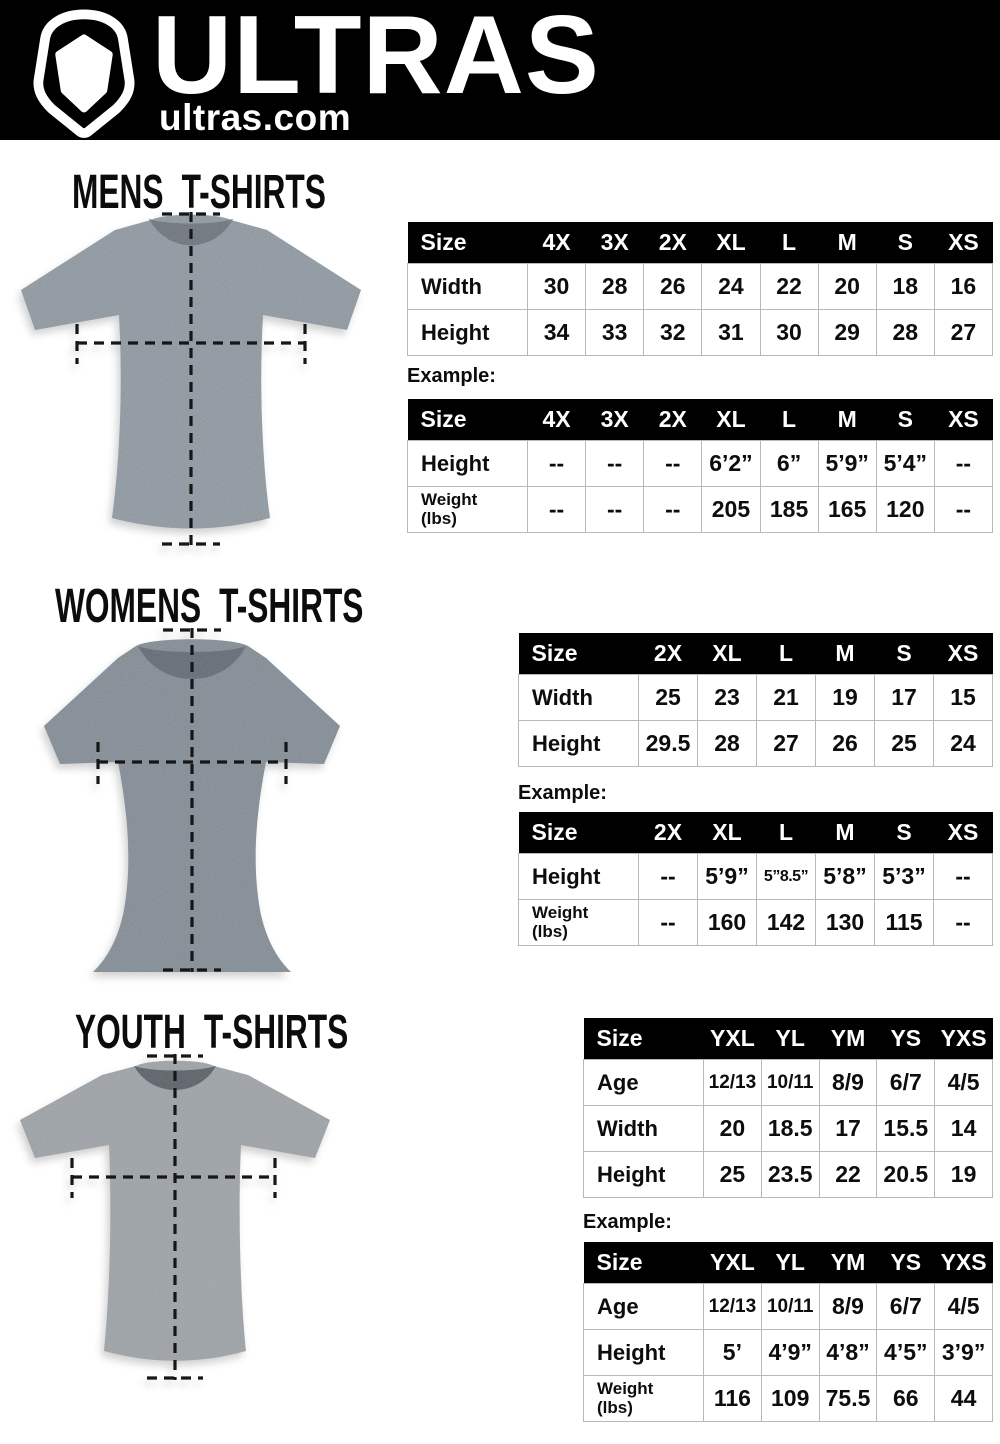 Image resolution: width=1000 pixels, height=1444 pixels. Describe the element at coordinates (673, 332) in the screenshot. I see `value-cell: 32` at that location.